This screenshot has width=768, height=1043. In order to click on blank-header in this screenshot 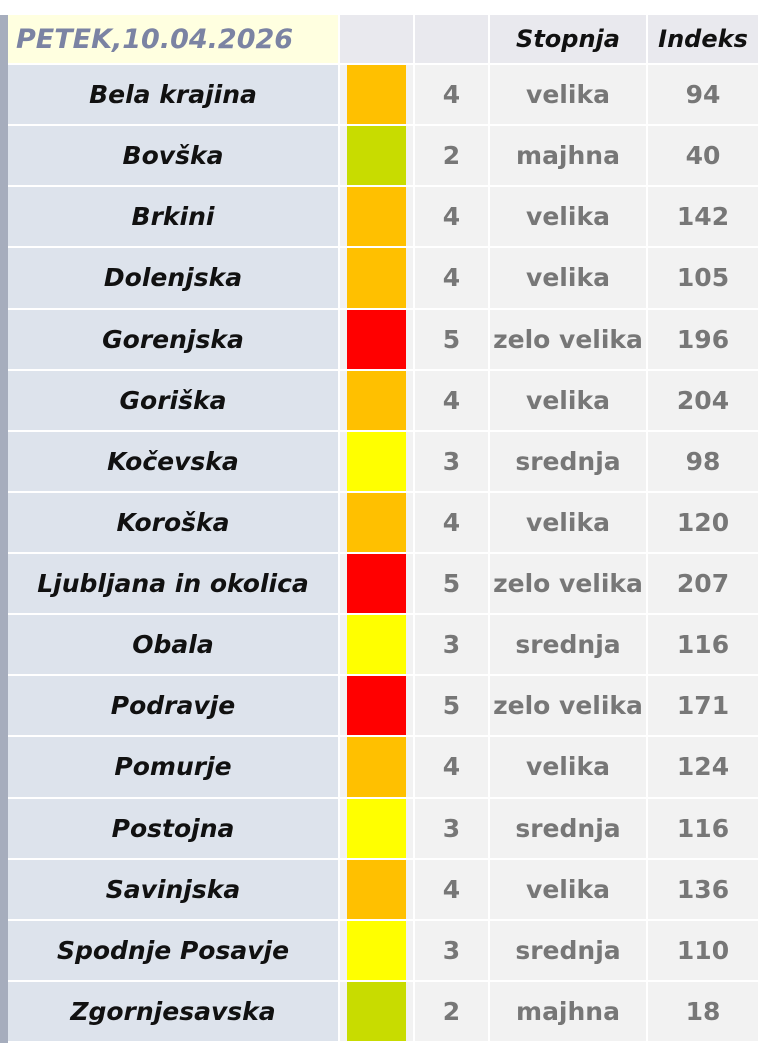, I will do `click(452, 40)`.